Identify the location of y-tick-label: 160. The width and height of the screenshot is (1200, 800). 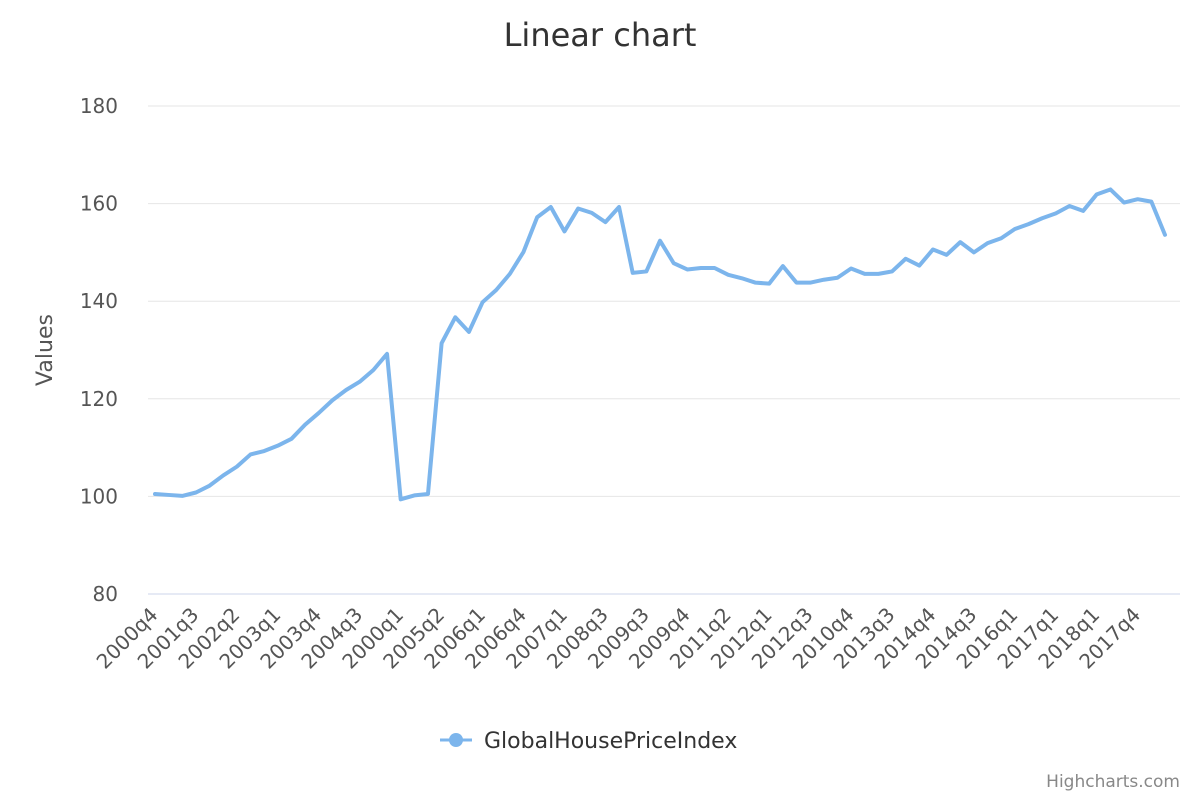
(99, 204).